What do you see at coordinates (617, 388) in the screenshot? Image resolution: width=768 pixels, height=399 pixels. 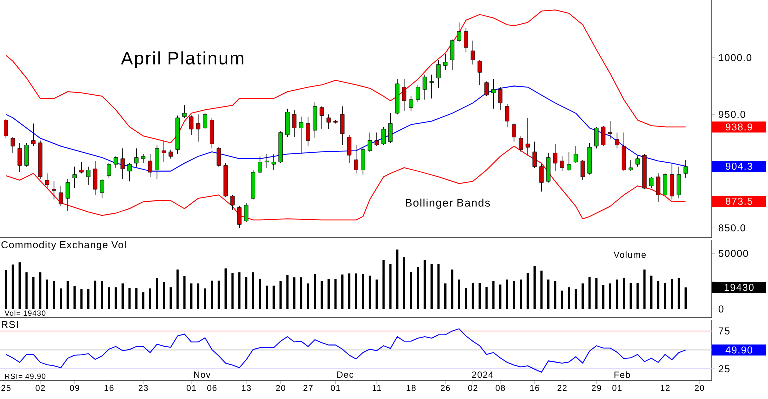 I see `x-tick-label: 01` at bounding box center [617, 388].